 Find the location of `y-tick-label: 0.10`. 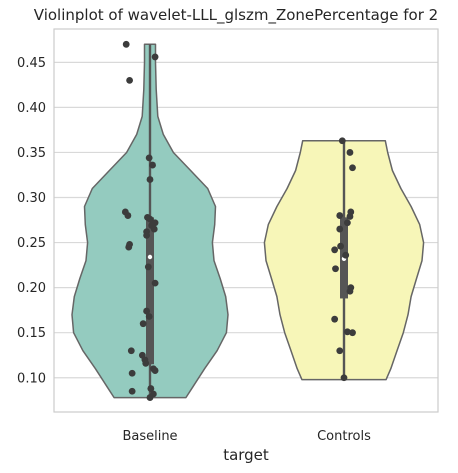

y-tick-label: 0.10 is located at coordinates (31, 378).